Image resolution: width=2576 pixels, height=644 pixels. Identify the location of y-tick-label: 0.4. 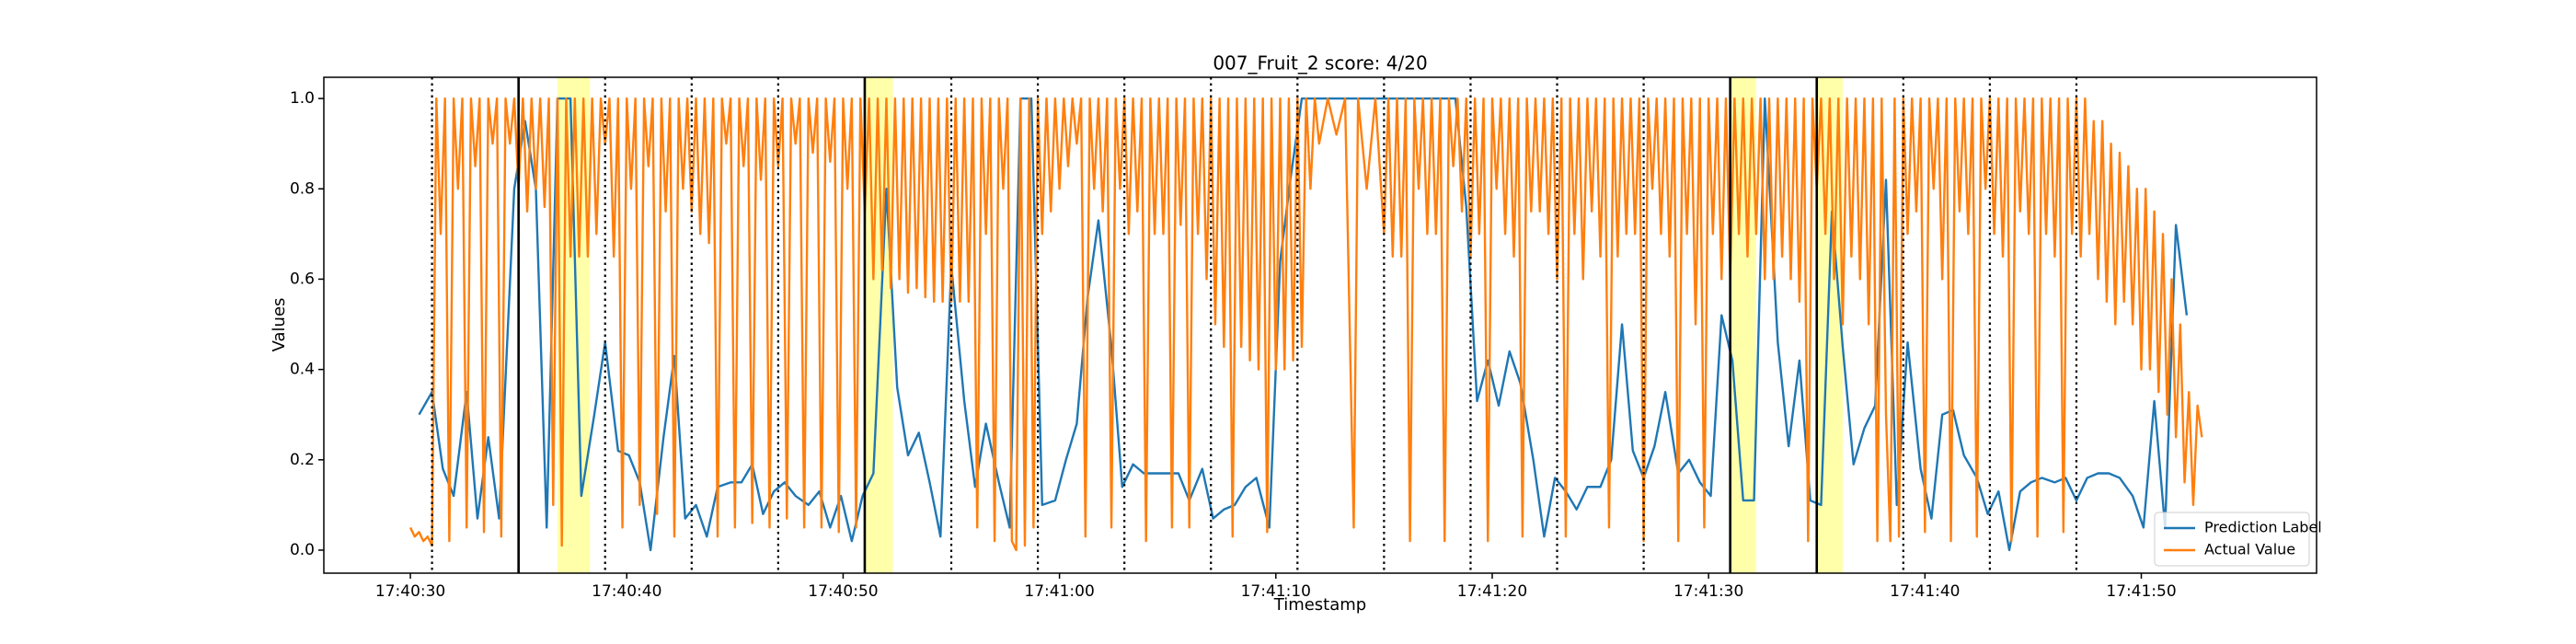
(302, 370).